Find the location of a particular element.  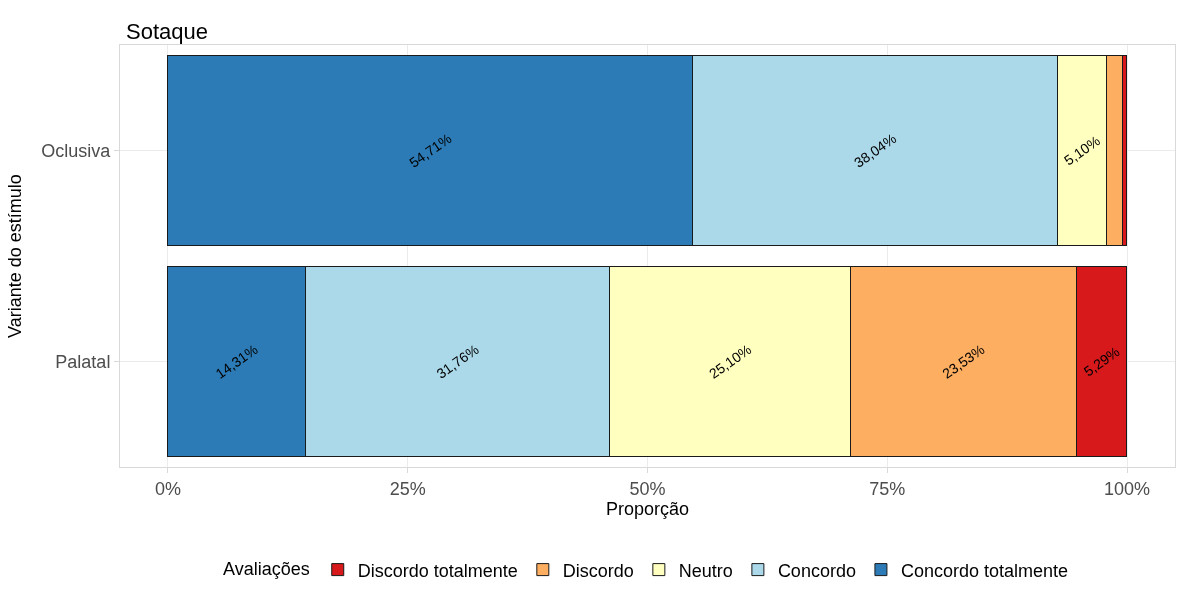

x-tick-label: 50% is located at coordinates (647, 488).